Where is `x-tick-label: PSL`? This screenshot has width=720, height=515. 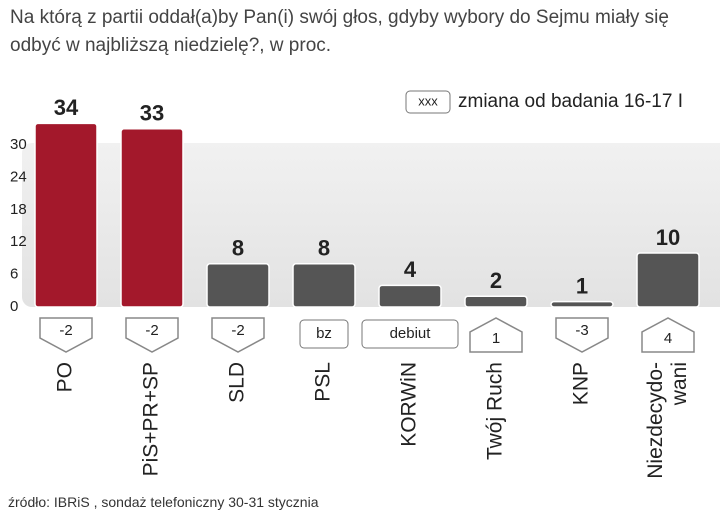
x-tick-label: PSL is located at coordinates (323, 382).